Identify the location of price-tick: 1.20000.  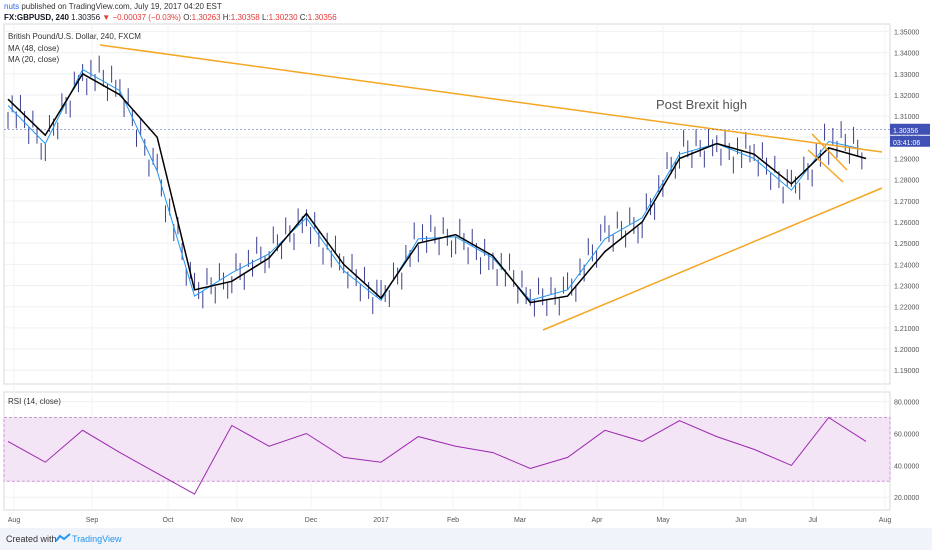
(906, 350).